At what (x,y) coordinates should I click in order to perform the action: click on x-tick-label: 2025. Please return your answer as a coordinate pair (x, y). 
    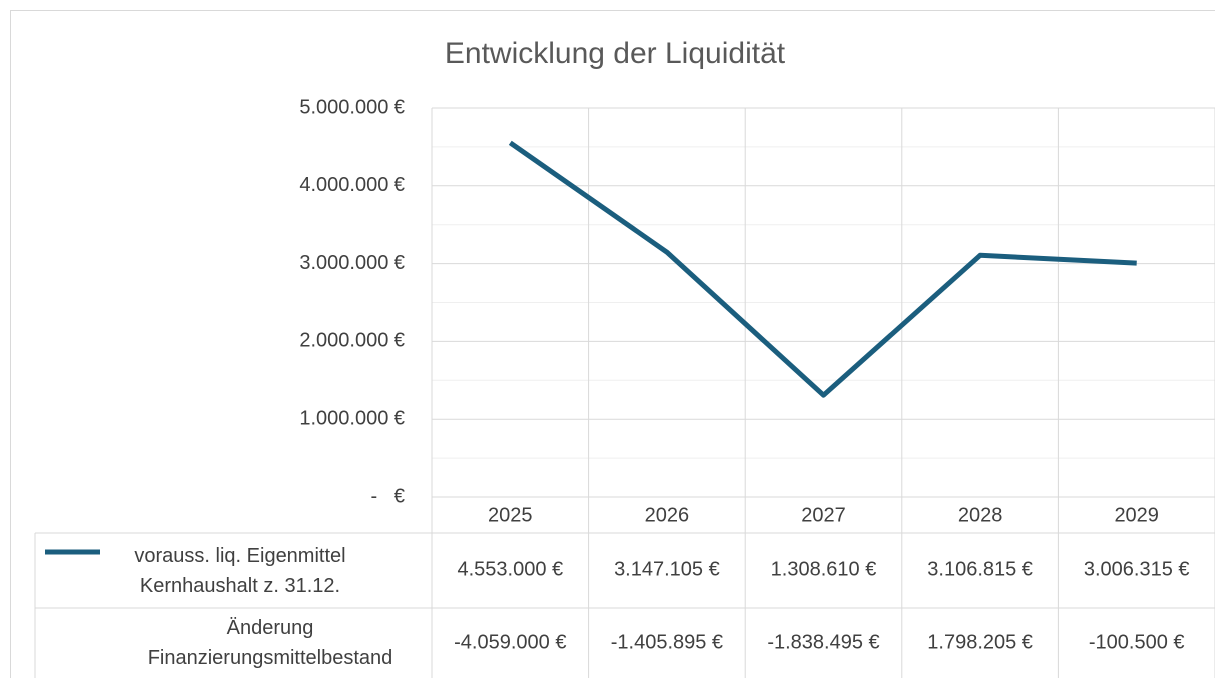
    Looking at the image, I should click on (510, 515).